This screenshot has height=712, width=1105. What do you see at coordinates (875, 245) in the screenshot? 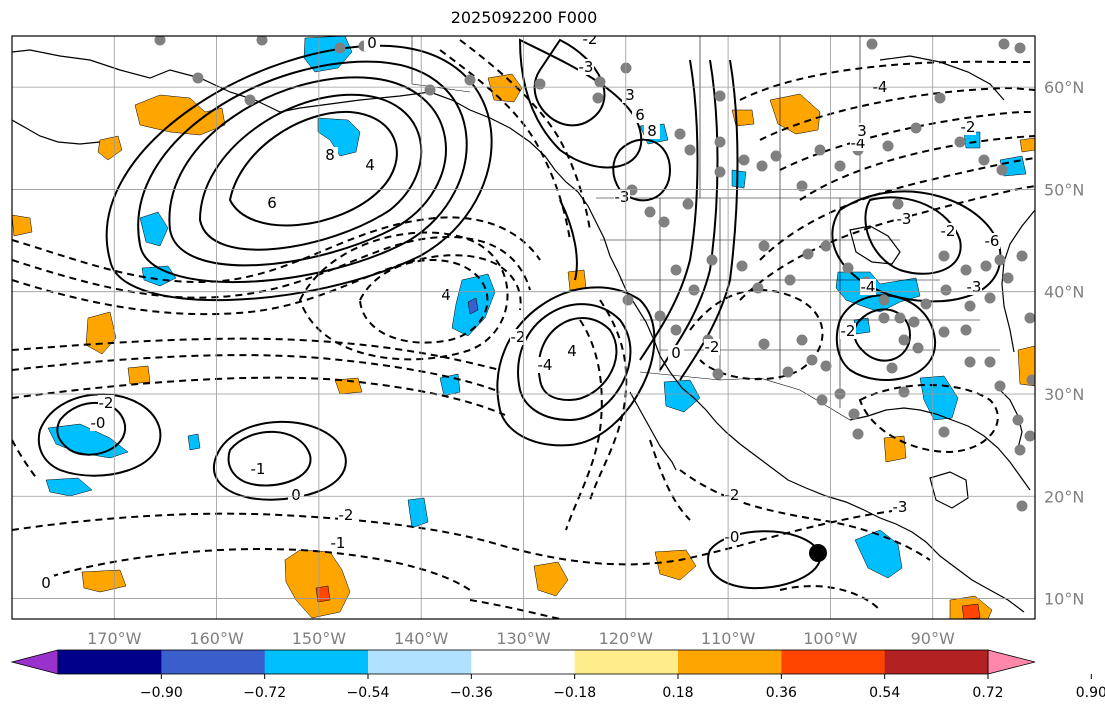
I see `coastline-lakes` at bounding box center [875, 245].